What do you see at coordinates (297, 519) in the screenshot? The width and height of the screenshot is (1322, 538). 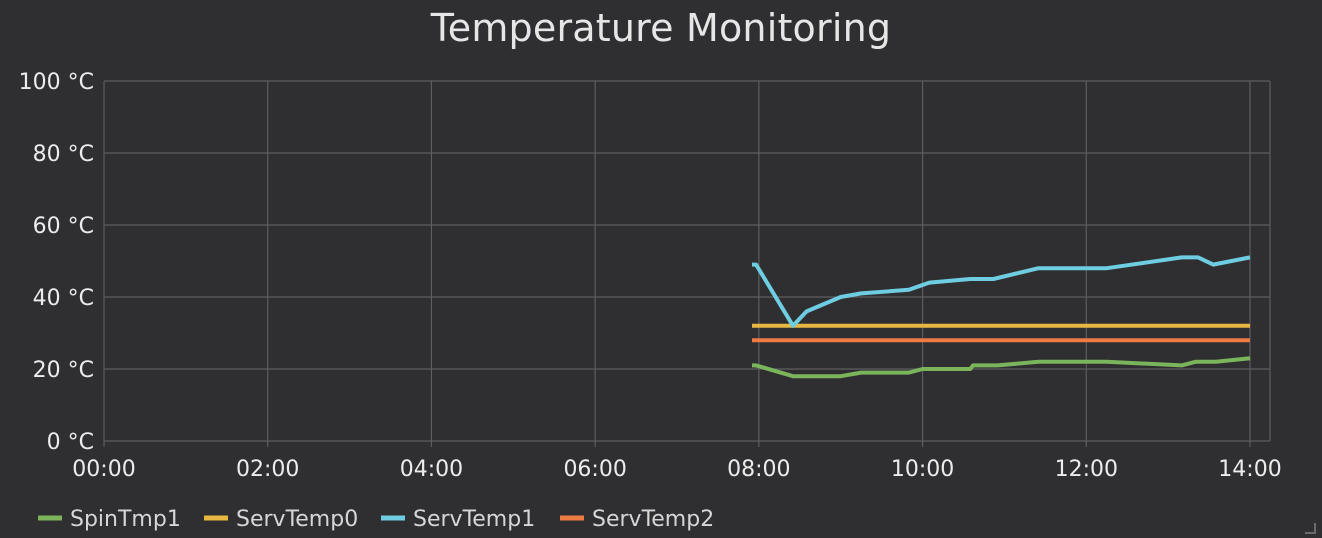 I see `legend-label: ServTemp0` at bounding box center [297, 519].